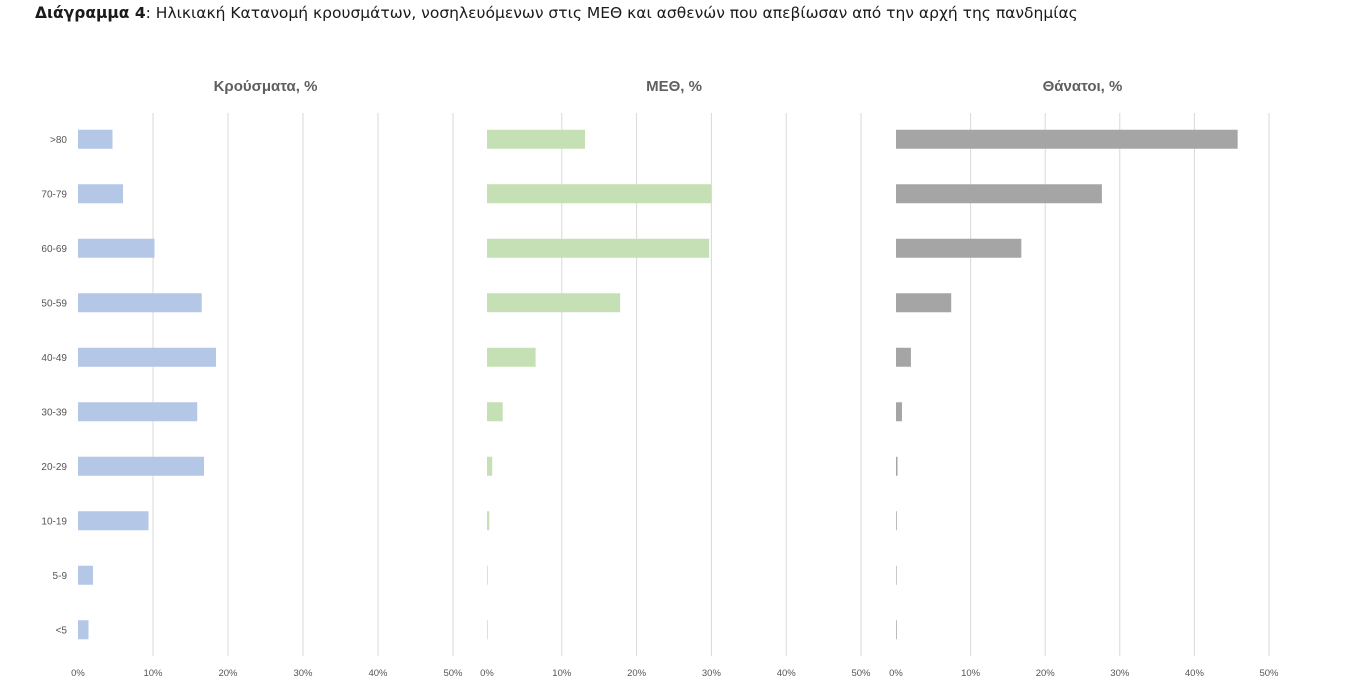 Image resolution: width=1366 pixels, height=694 pixels. I want to click on category-label: 70-79, so click(54, 194).